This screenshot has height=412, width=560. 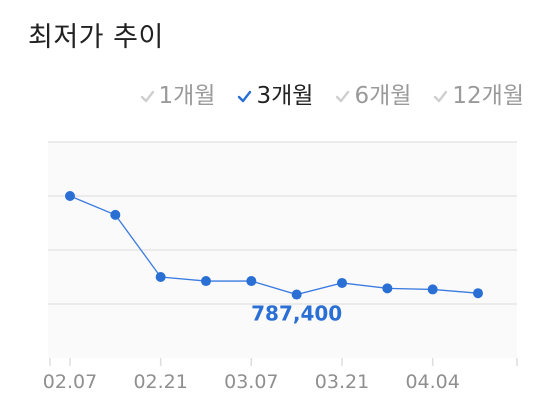 I want to click on x-tick-label: 02.07, so click(x=70, y=382).